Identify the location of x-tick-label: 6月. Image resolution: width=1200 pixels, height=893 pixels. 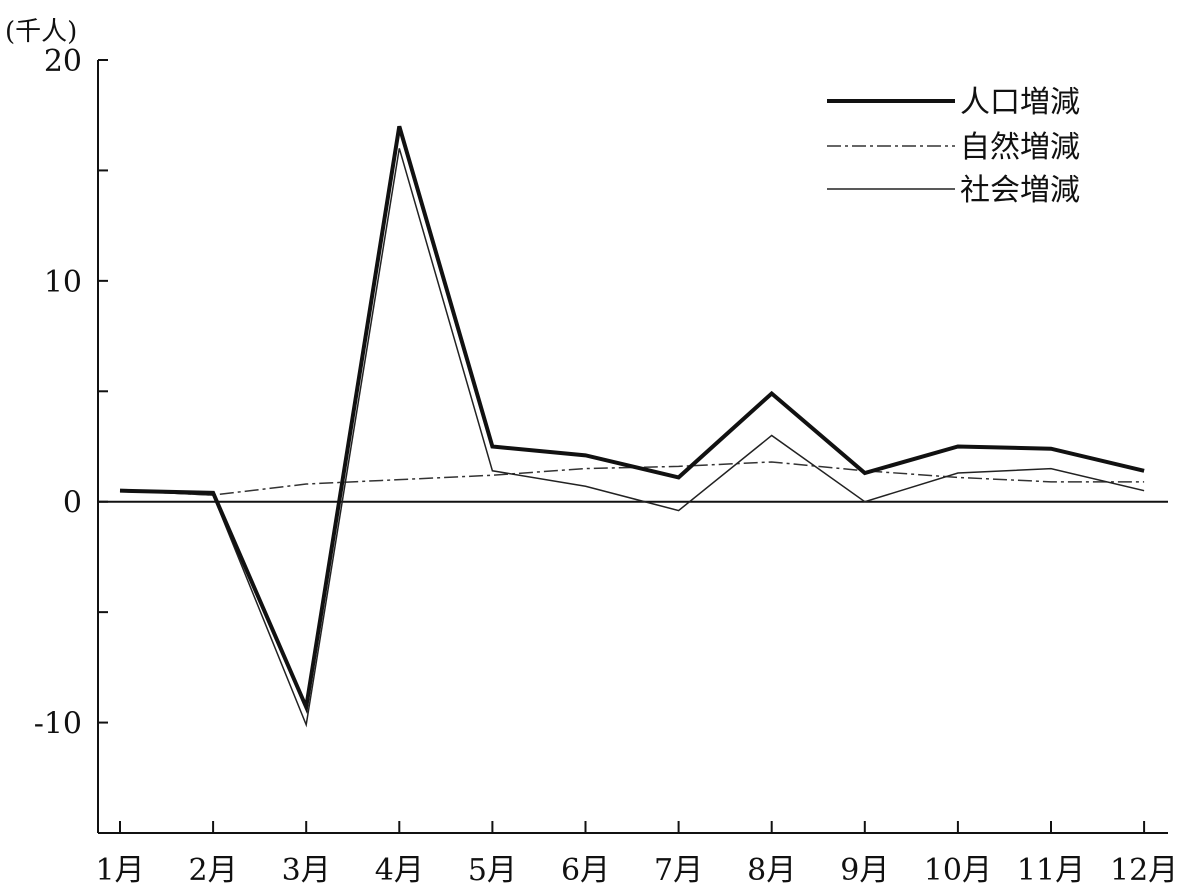
(585, 870).